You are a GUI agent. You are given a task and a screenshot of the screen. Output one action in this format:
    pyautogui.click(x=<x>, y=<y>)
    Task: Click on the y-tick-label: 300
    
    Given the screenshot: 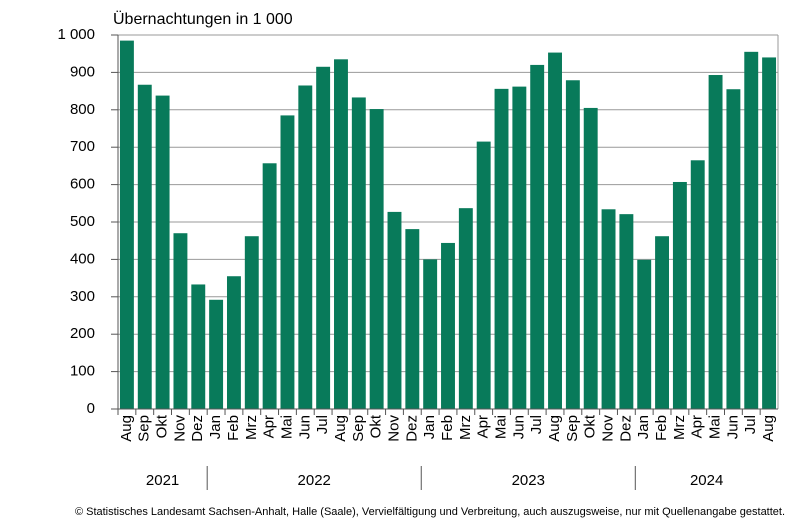 What is the action you would take?
    pyautogui.click(x=82, y=296)
    